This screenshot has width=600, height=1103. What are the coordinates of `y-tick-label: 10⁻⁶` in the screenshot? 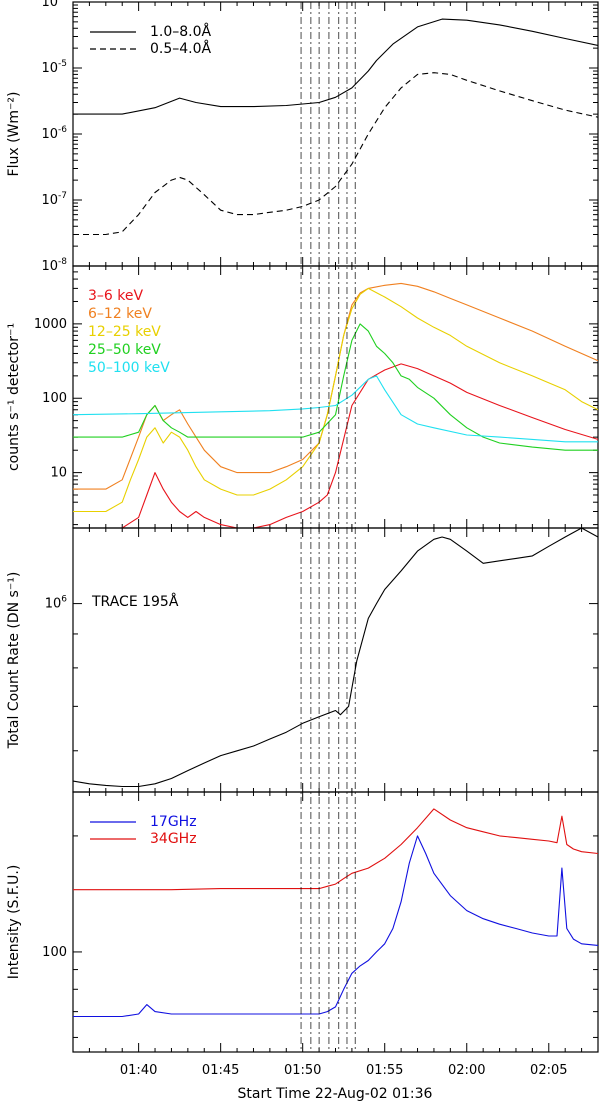 It's located at (54, 133).